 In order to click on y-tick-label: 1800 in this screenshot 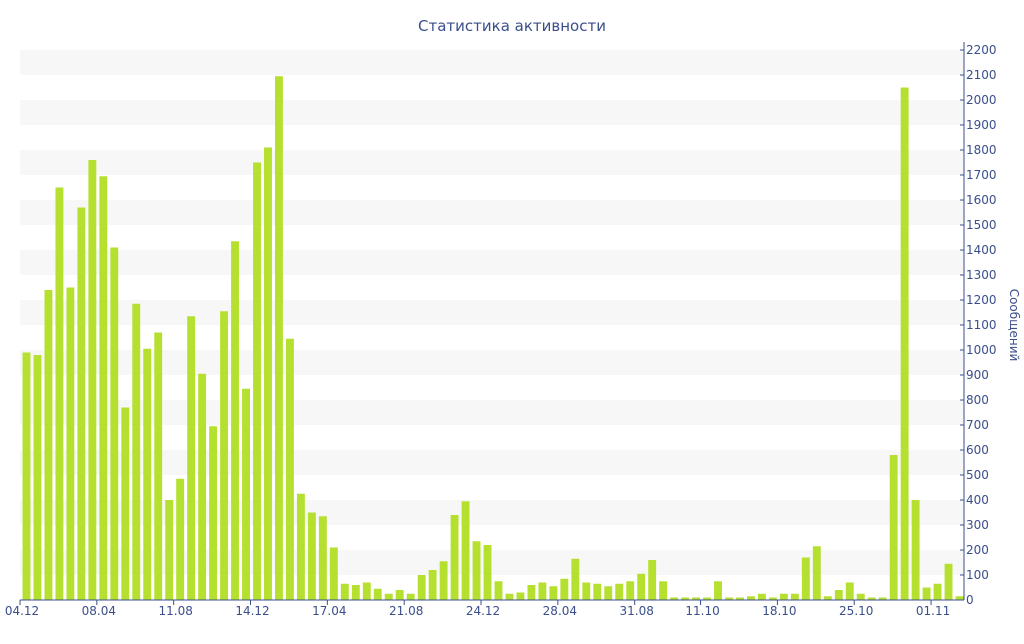, I will do `click(981, 150)`.